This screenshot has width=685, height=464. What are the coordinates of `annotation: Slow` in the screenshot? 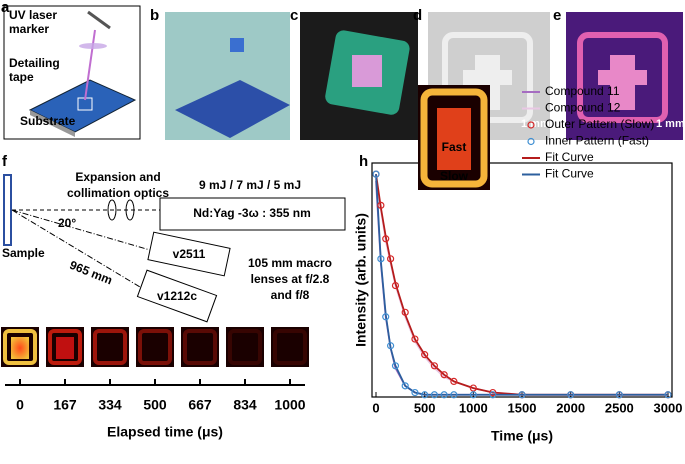 It's located at (454, 176).